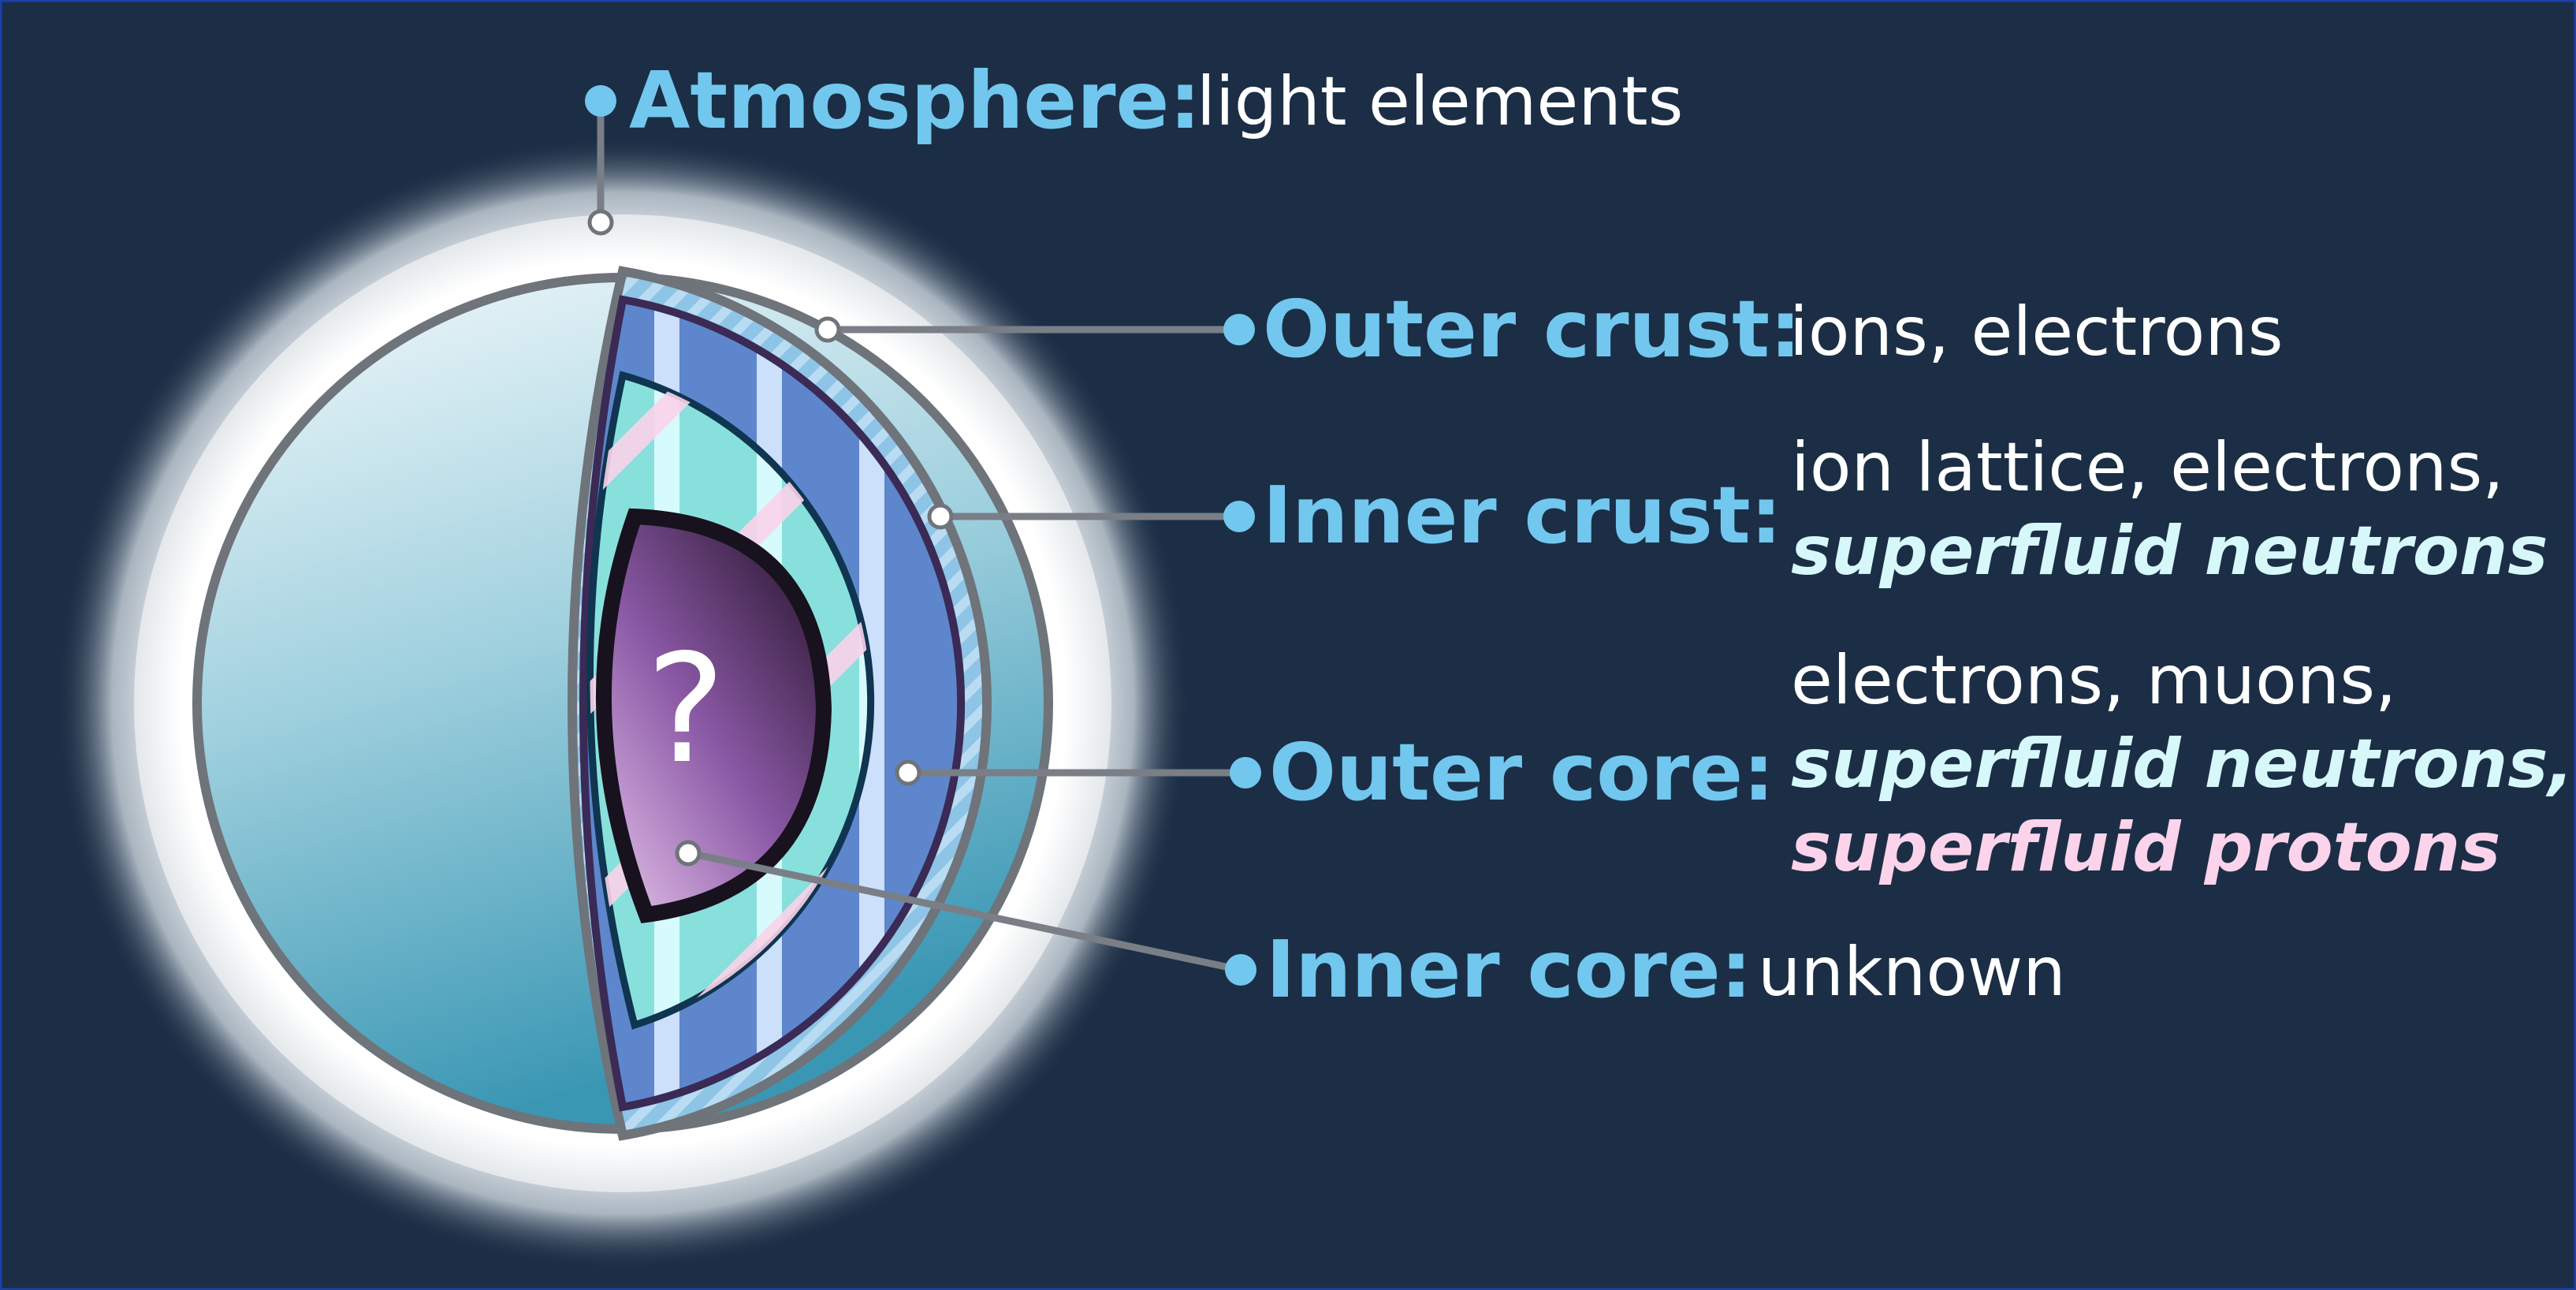  What do you see at coordinates (1245, 773) in the screenshot?
I see `bullet-outer-core` at bounding box center [1245, 773].